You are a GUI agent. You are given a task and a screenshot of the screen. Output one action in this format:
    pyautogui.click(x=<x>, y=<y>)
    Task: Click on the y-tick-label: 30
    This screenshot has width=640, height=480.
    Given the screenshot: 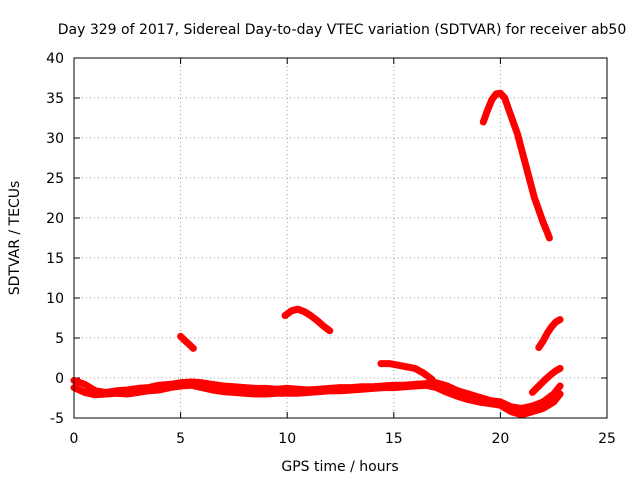 What is the action you would take?
    pyautogui.click(x=55, y=139)
    